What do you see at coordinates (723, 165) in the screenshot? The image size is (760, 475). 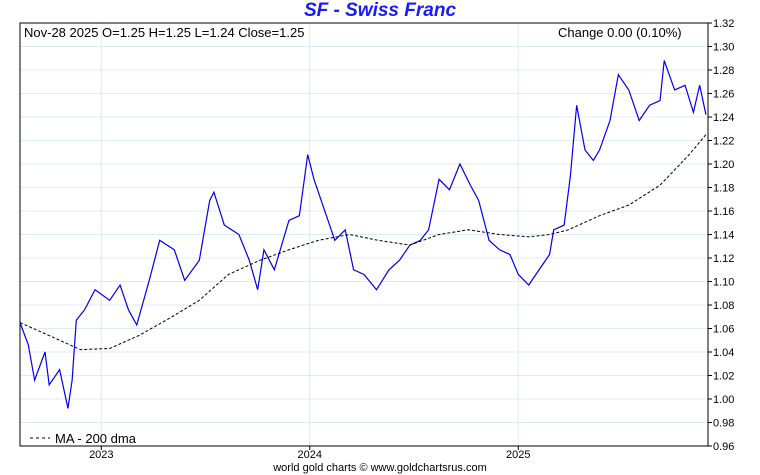 I see `y-tick-label: 1.20` at bounding box center [723, 165].